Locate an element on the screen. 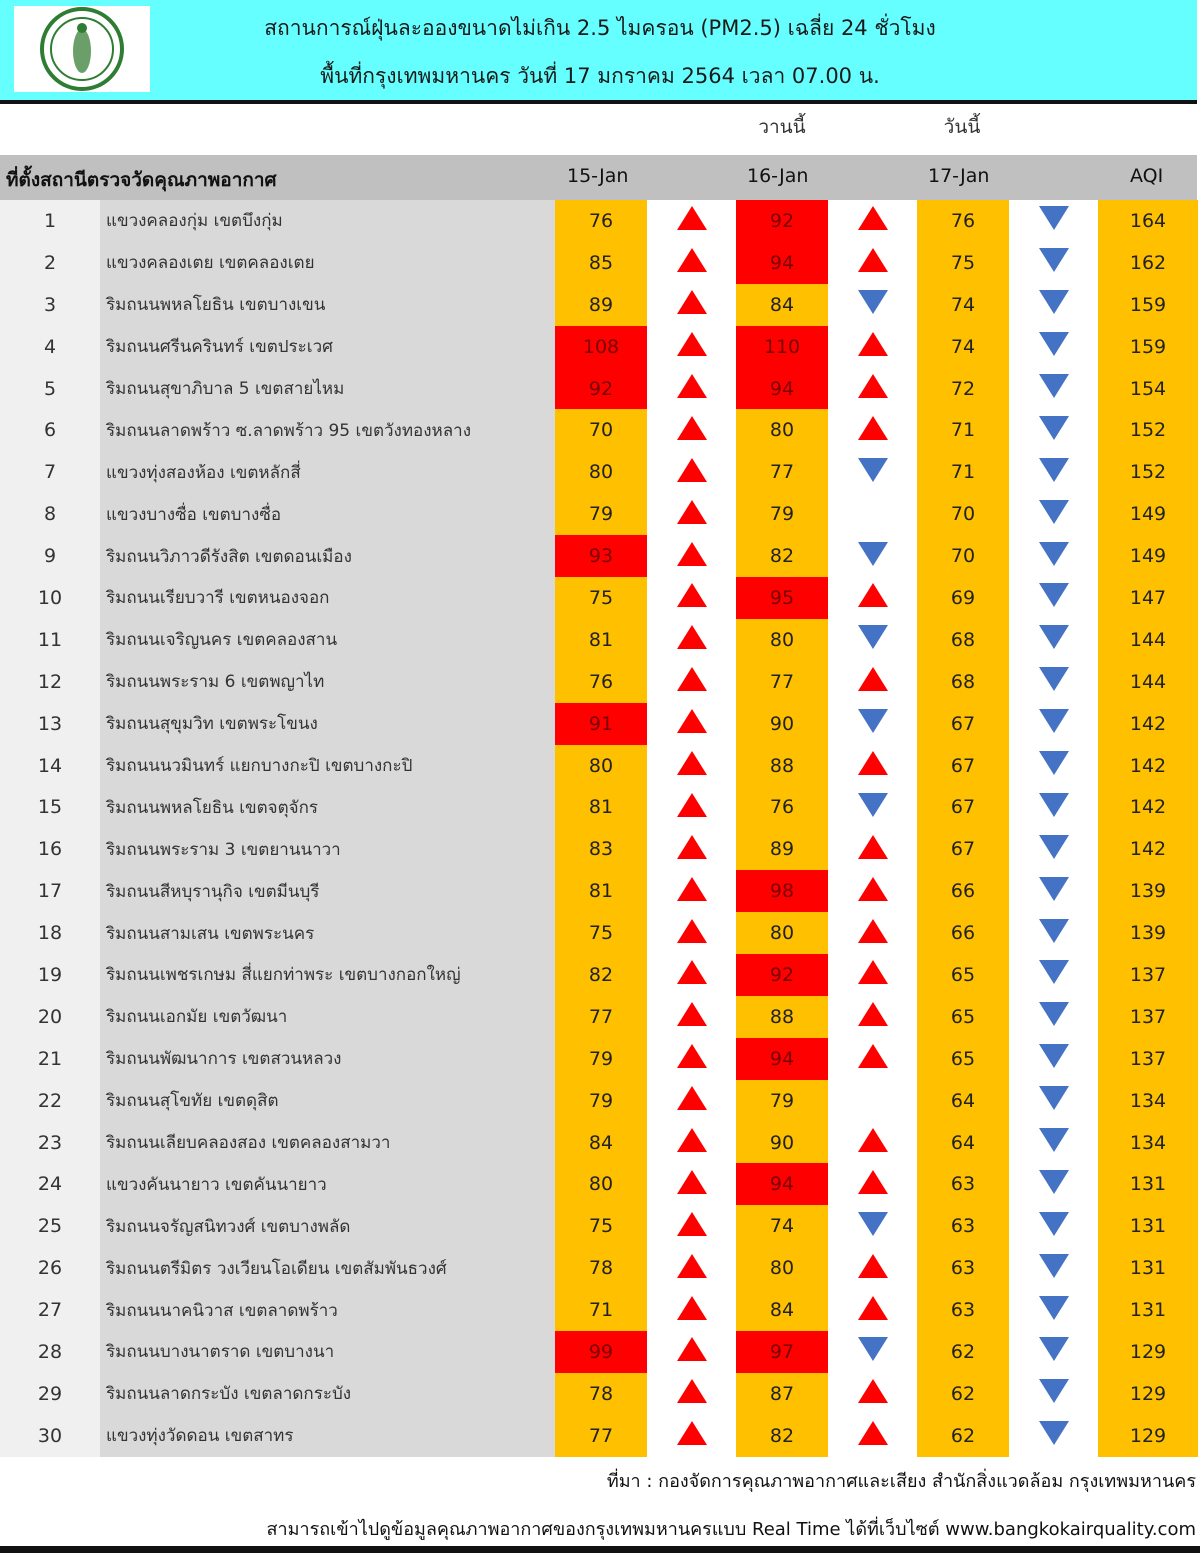 This screenshot has width=1200, height=1553. aqi-value: 134 is located at coordinates (1148, 1142).